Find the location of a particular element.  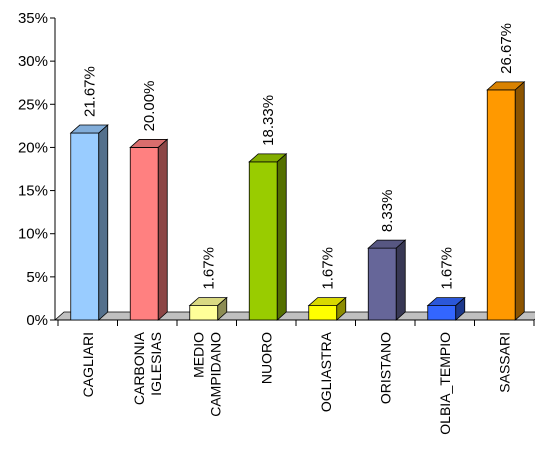

category-label: IGLESIAS is located at coordinates (156, 364).